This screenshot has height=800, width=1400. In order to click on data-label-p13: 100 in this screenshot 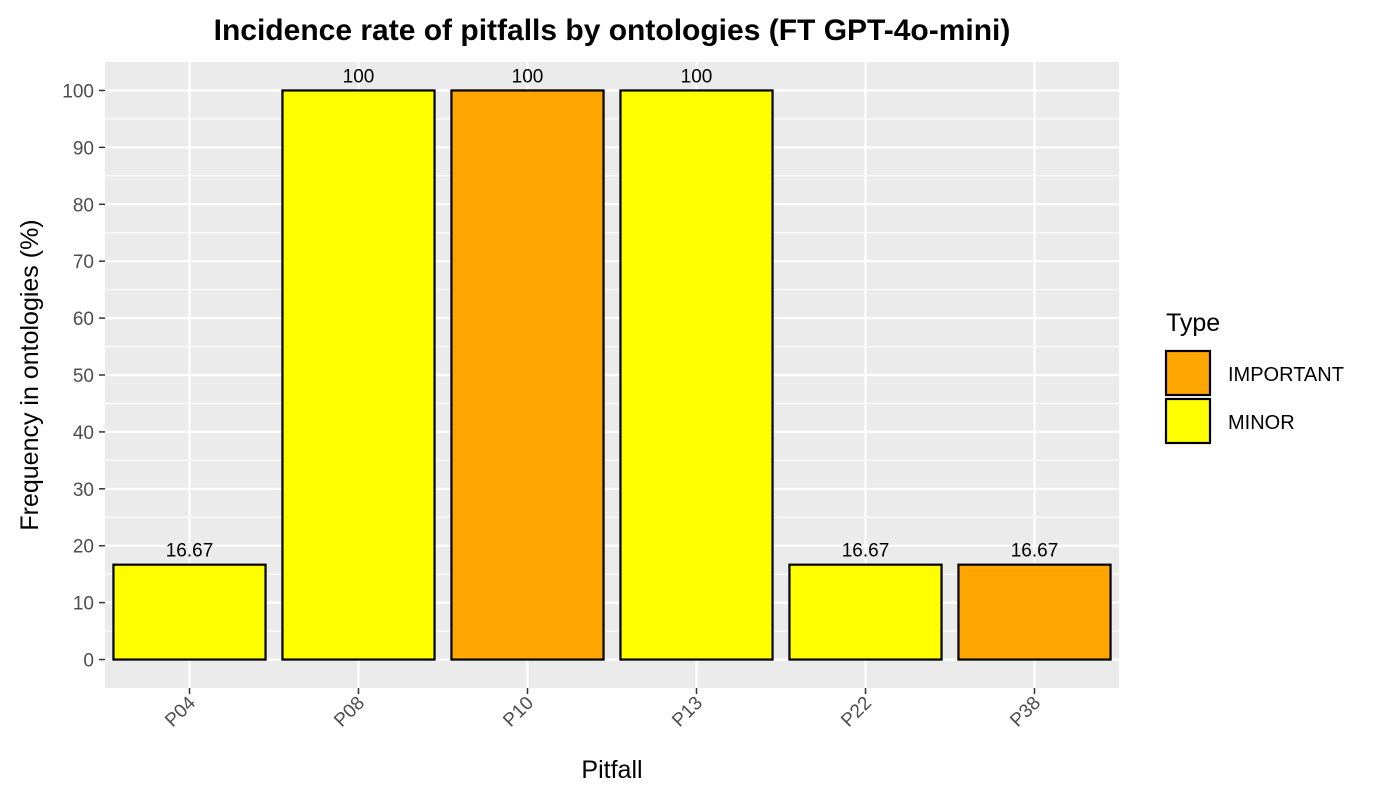, I will do `click(697, 76)`.